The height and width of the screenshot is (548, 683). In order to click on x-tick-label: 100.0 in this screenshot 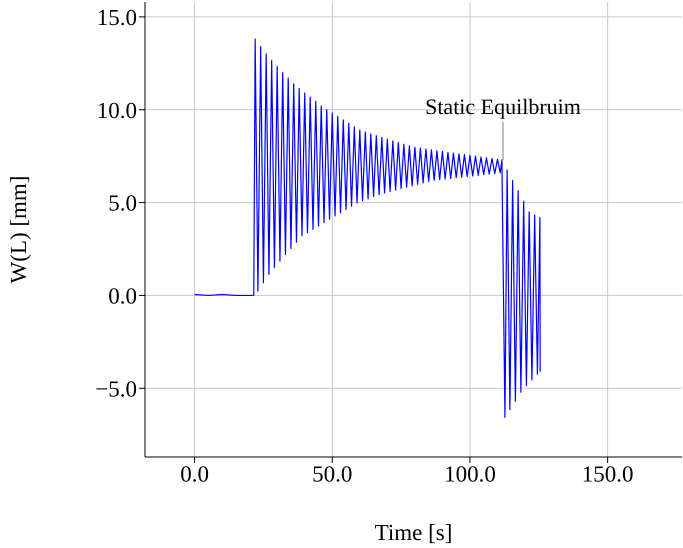, I will do `click(470, 473)`.